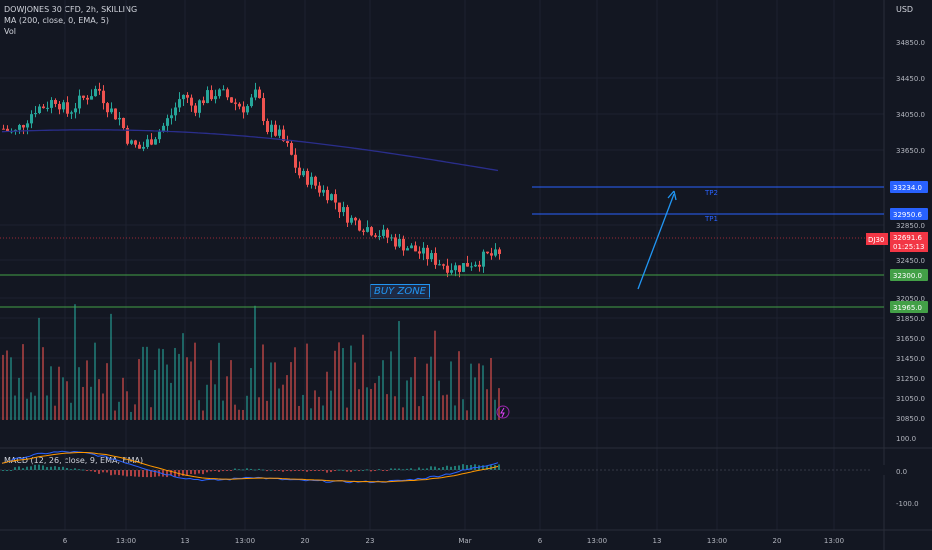 The height and width of the screenshot is (550, 932). What do you see at coordinates (56, 20) in the screenshot?
I see `ma-legend: MA (200, close, 0, EMA, 5)` at bounding box center [56, 20].